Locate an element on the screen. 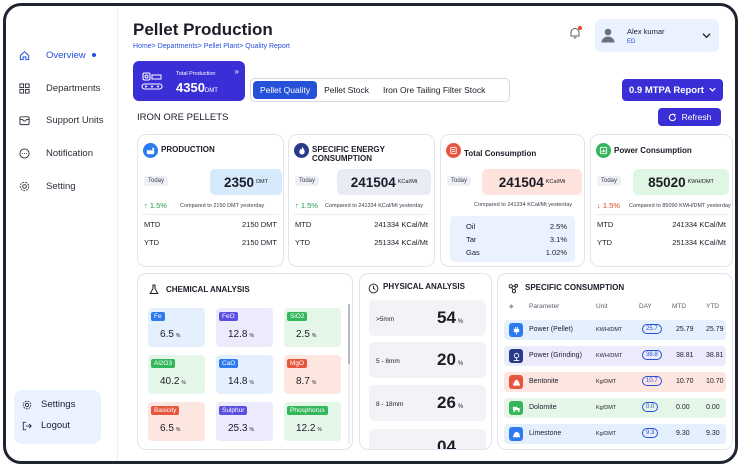 This screenshot has height=468, width=742. total-consumption-yesterday: Compared to 241334 KCal/Mt yesterday is located at coordinates (523, 205).